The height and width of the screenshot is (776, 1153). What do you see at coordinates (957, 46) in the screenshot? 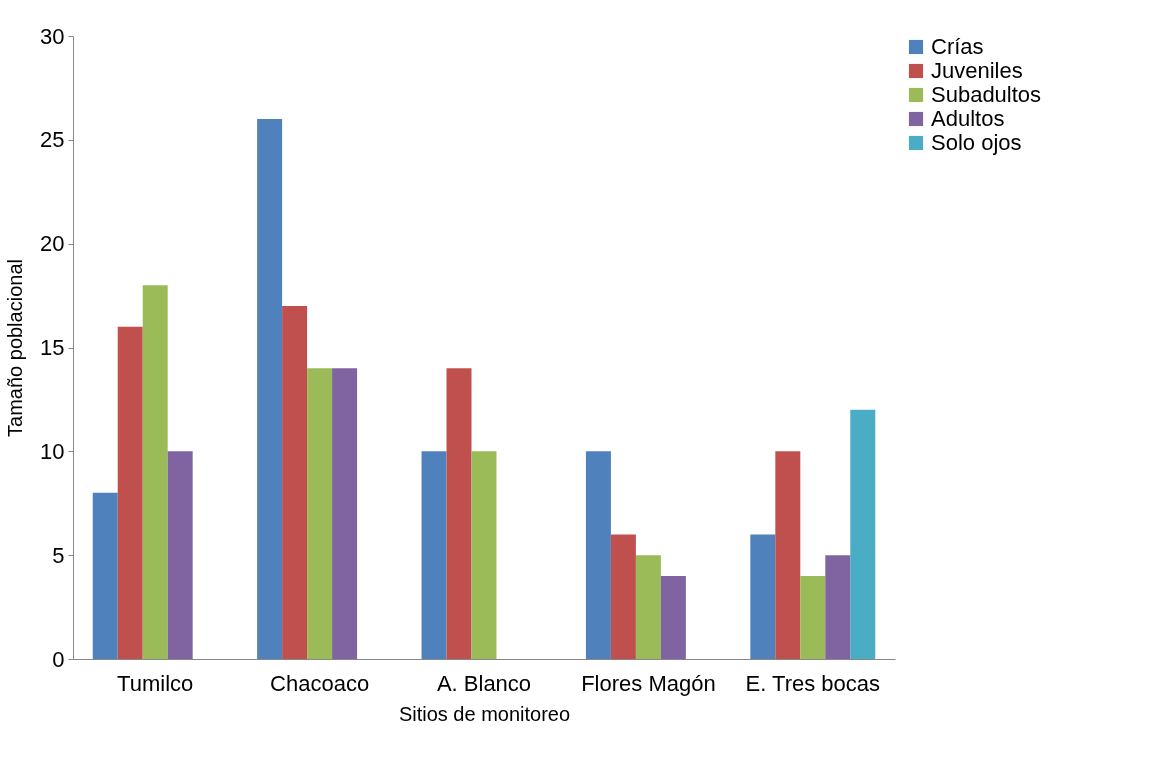
I see `legend-label: Crías` at bounding box center [957, 46].